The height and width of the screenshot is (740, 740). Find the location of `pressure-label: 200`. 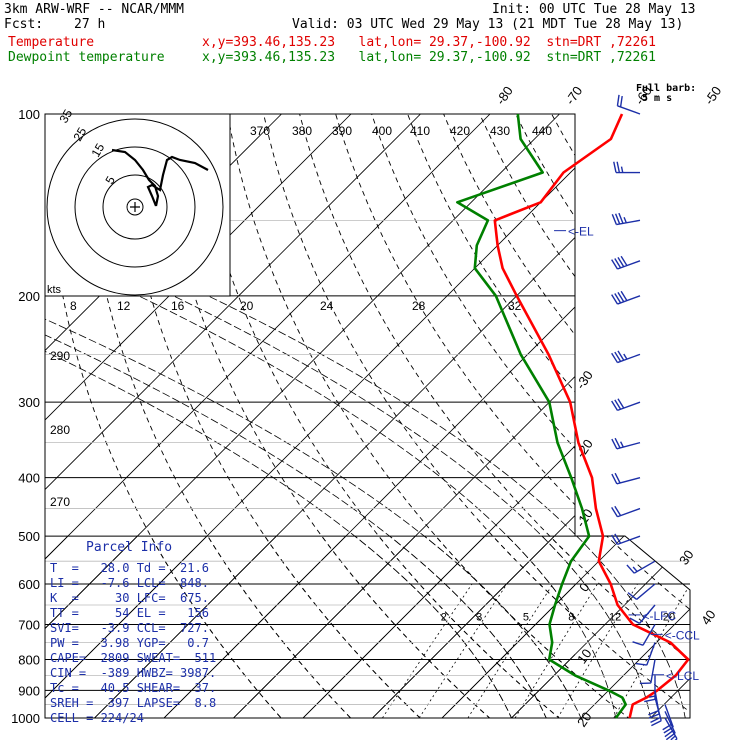

pressure-label: 200 is located at coordinates (29, 296).